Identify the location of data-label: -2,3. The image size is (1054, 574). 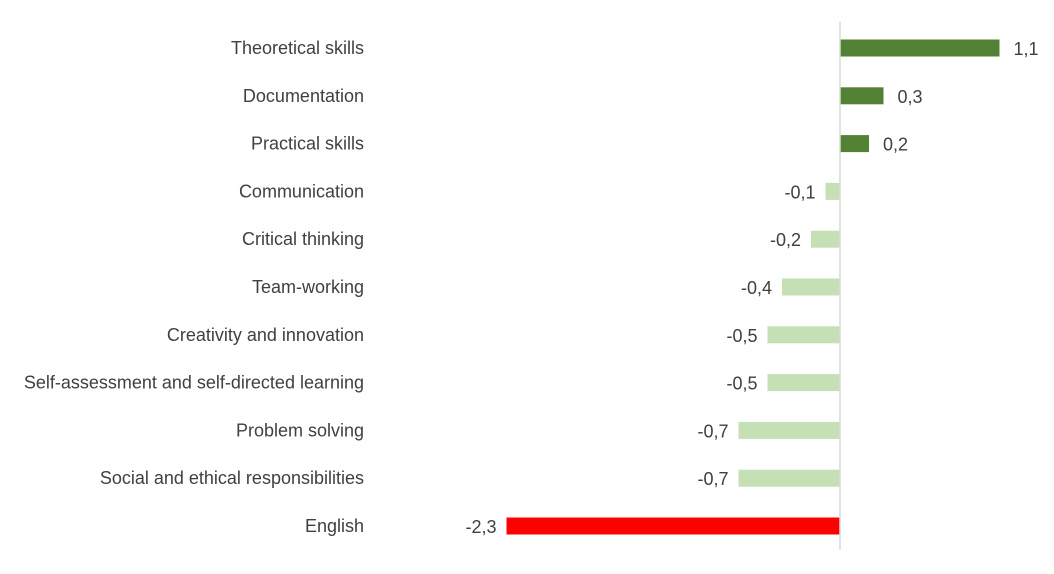
(480, 527).